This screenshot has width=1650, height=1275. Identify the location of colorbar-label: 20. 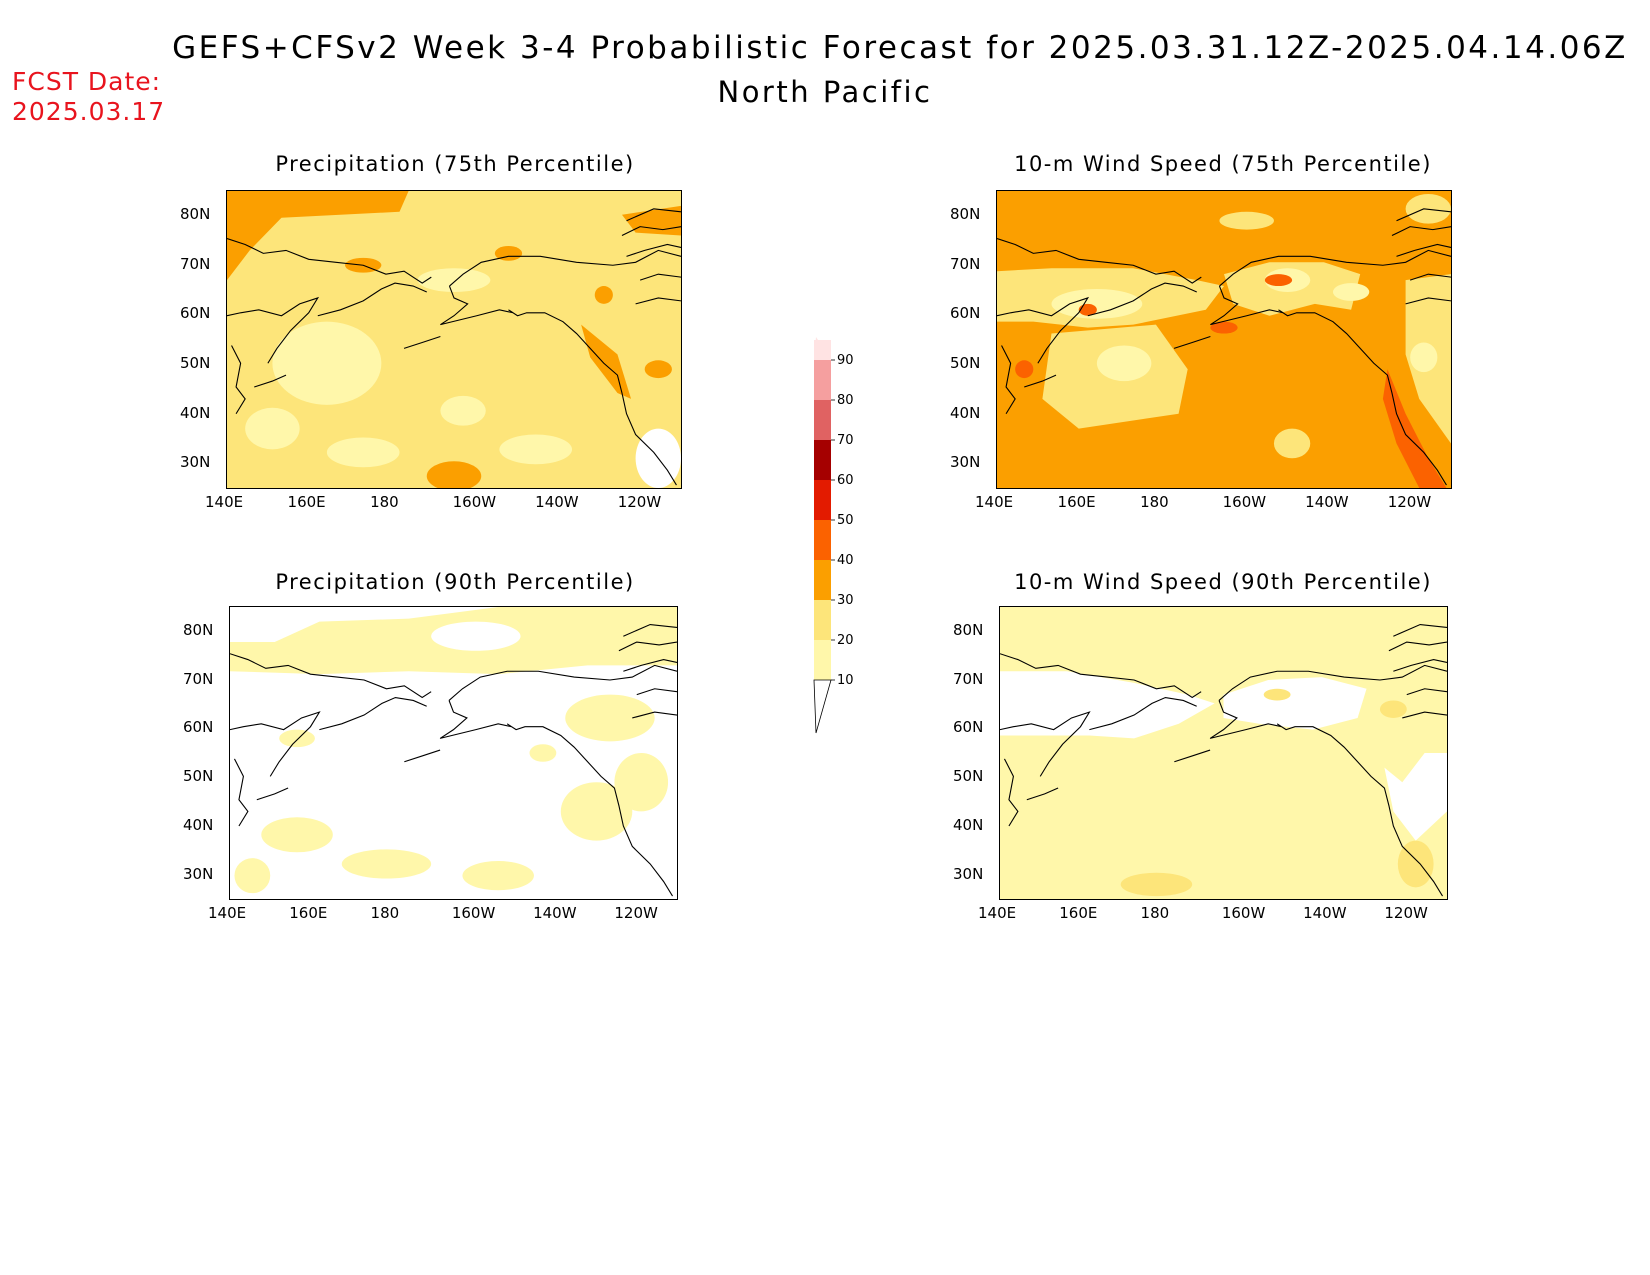
(845, 640).